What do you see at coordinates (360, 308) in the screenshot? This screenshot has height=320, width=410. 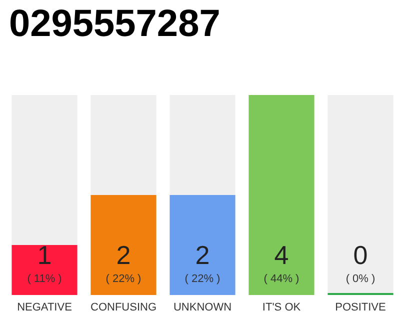 I see `x-tick-label: POSITIVE` at bounding box center [360, 308].